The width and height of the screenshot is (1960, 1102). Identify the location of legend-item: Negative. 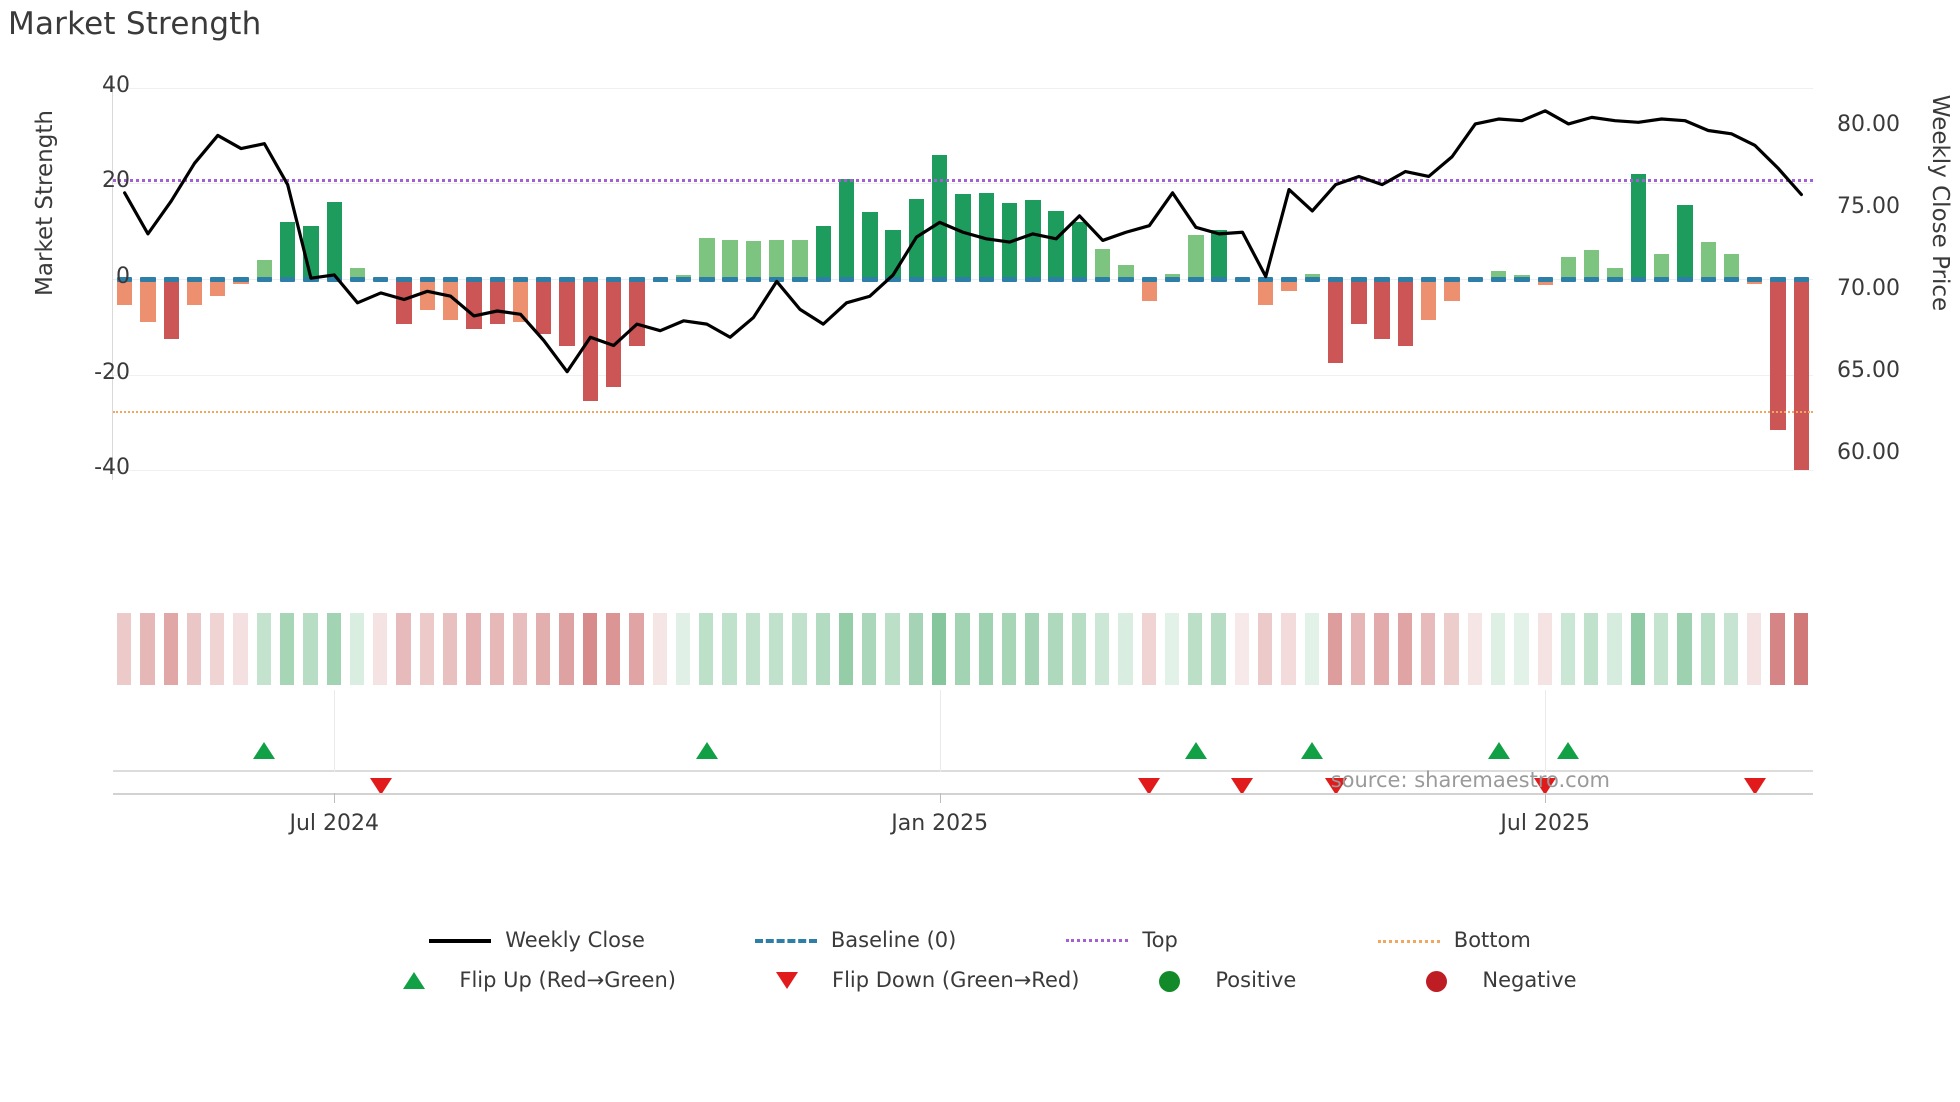
(1491, 980).